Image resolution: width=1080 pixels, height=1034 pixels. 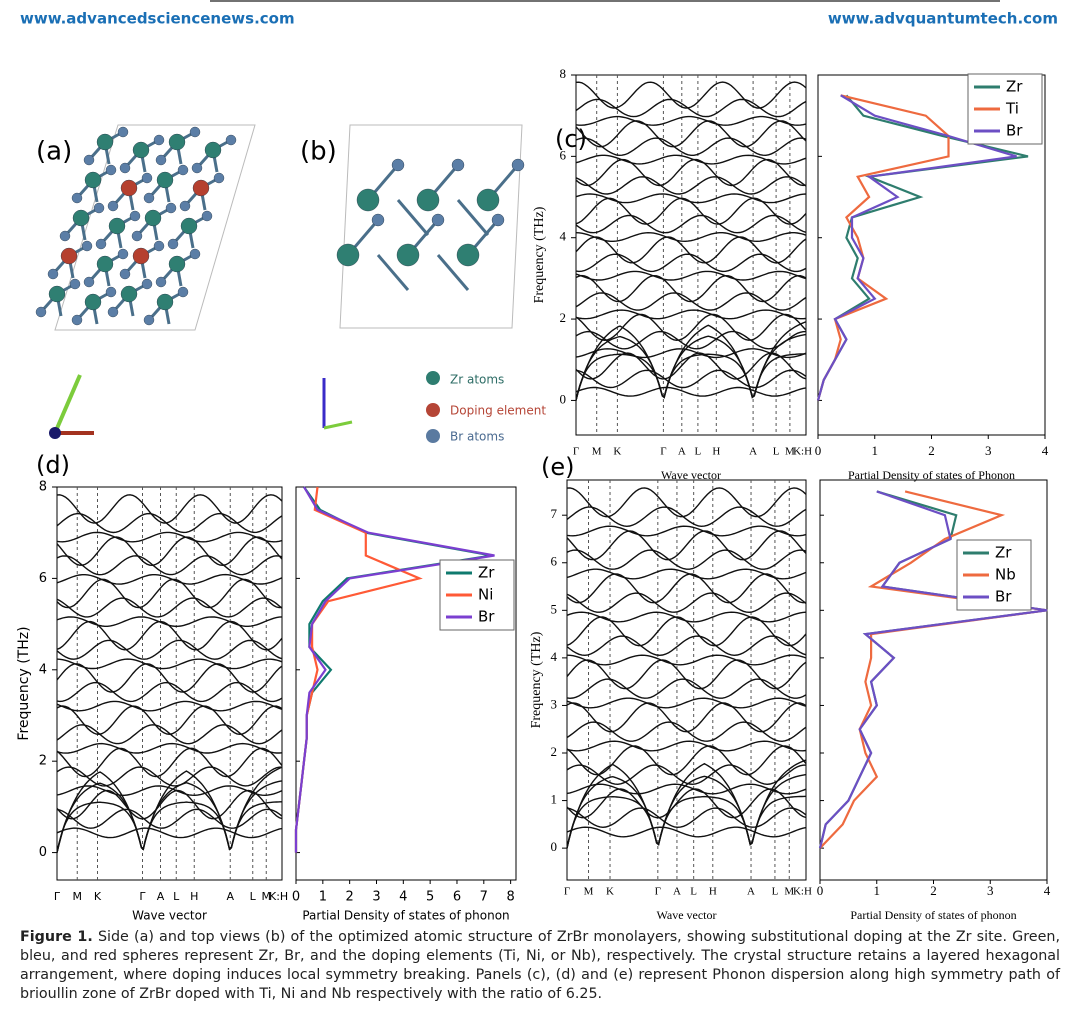 I want to click on x-tick-label: 0, so click(x=820, y=890).